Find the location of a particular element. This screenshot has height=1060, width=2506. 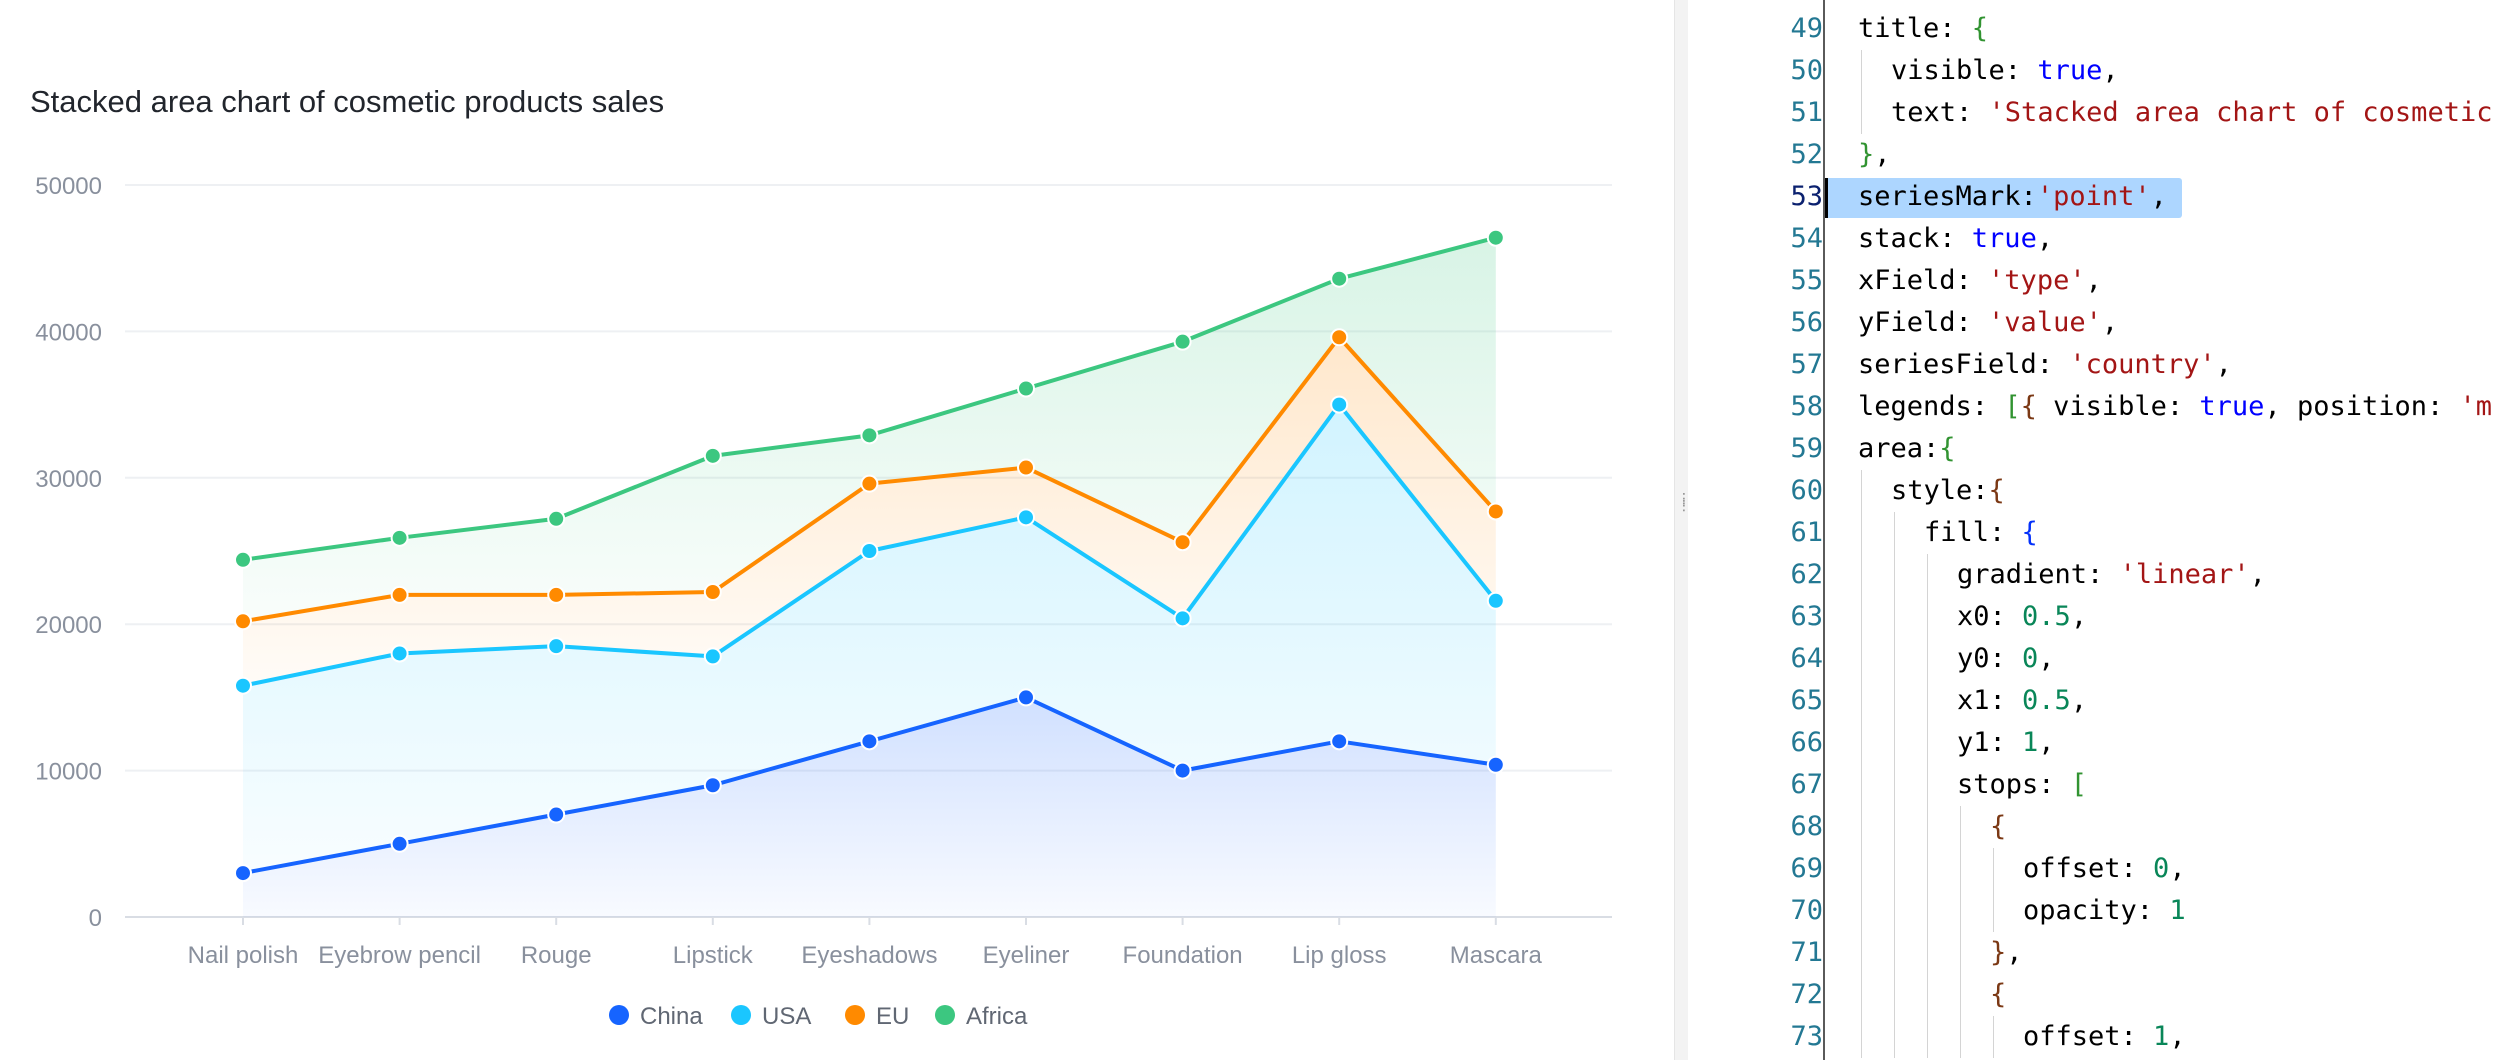

code-token: yField: is located at coordinates (1923, 322).